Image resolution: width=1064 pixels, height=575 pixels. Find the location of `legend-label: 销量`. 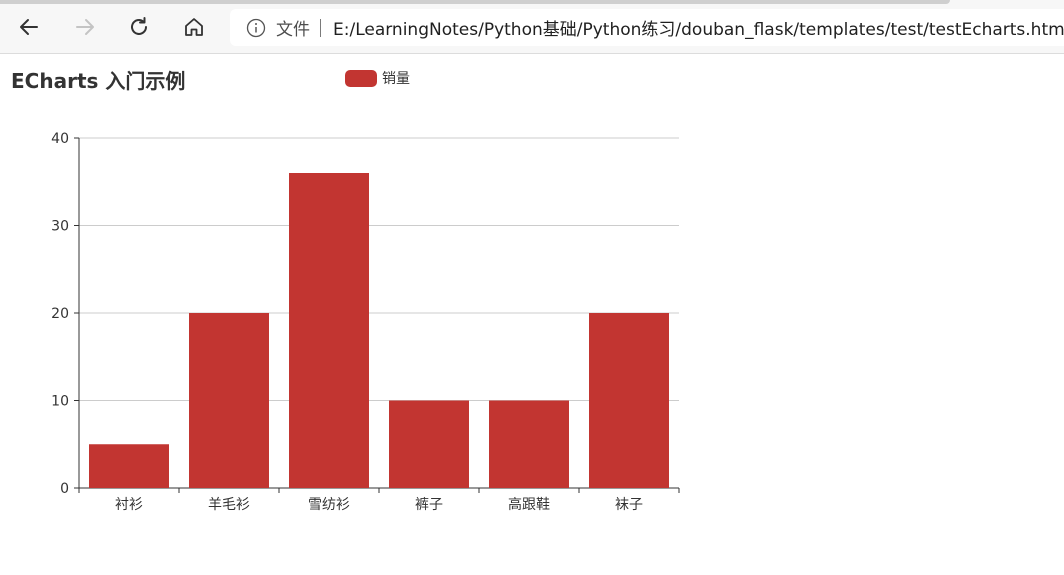

legend-label: 销量 is located at coordinates (396, 79).